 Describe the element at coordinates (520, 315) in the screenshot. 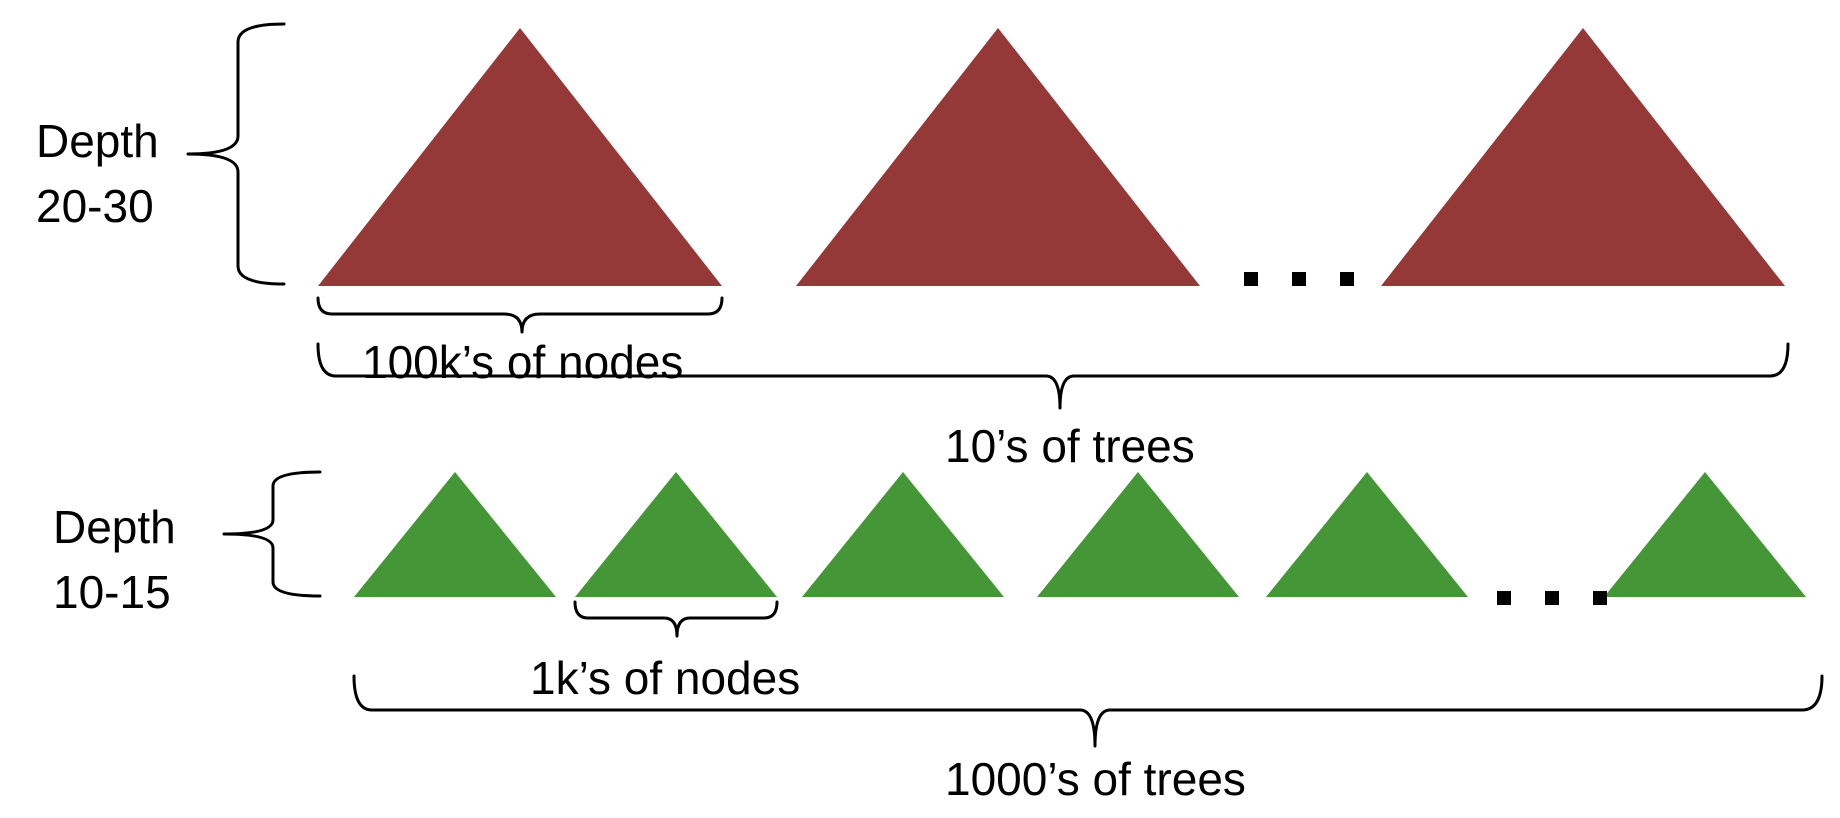

I see `large-nodes-brace` at that location.